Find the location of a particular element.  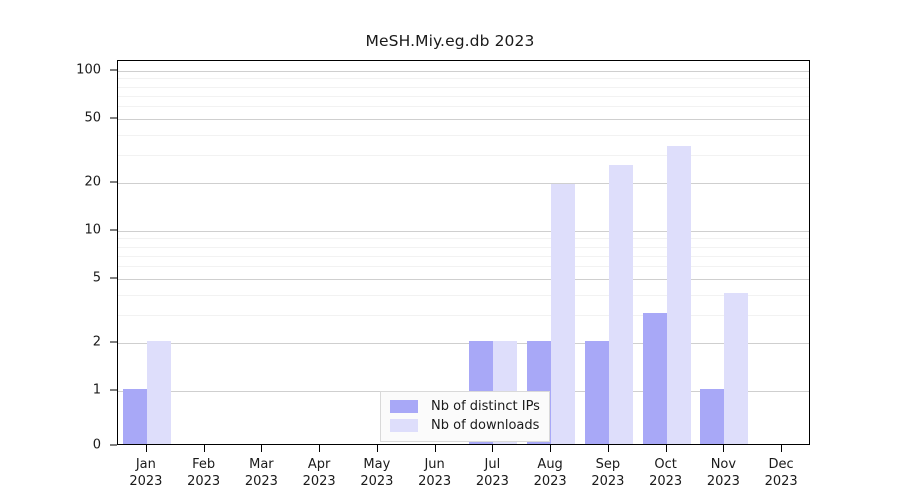

x-tick-month: Jul is located at coordinates (492, 464).